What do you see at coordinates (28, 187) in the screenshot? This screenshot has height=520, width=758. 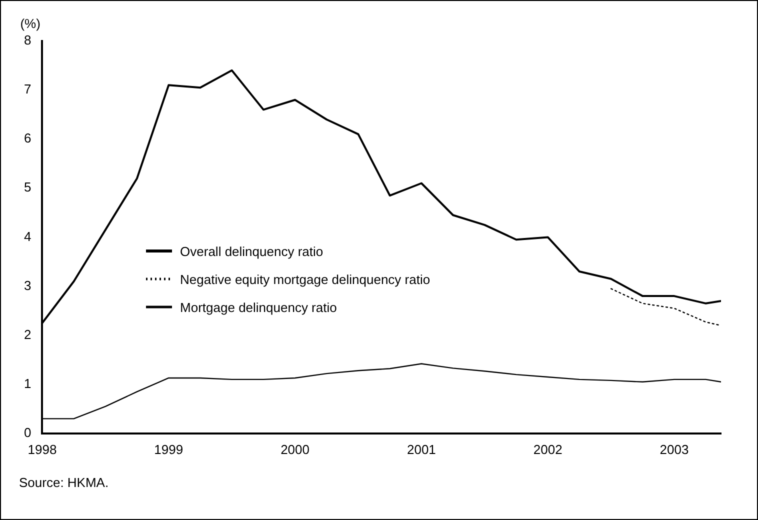 I see `y-tick-label: 5` at bounding box center [28, 187].